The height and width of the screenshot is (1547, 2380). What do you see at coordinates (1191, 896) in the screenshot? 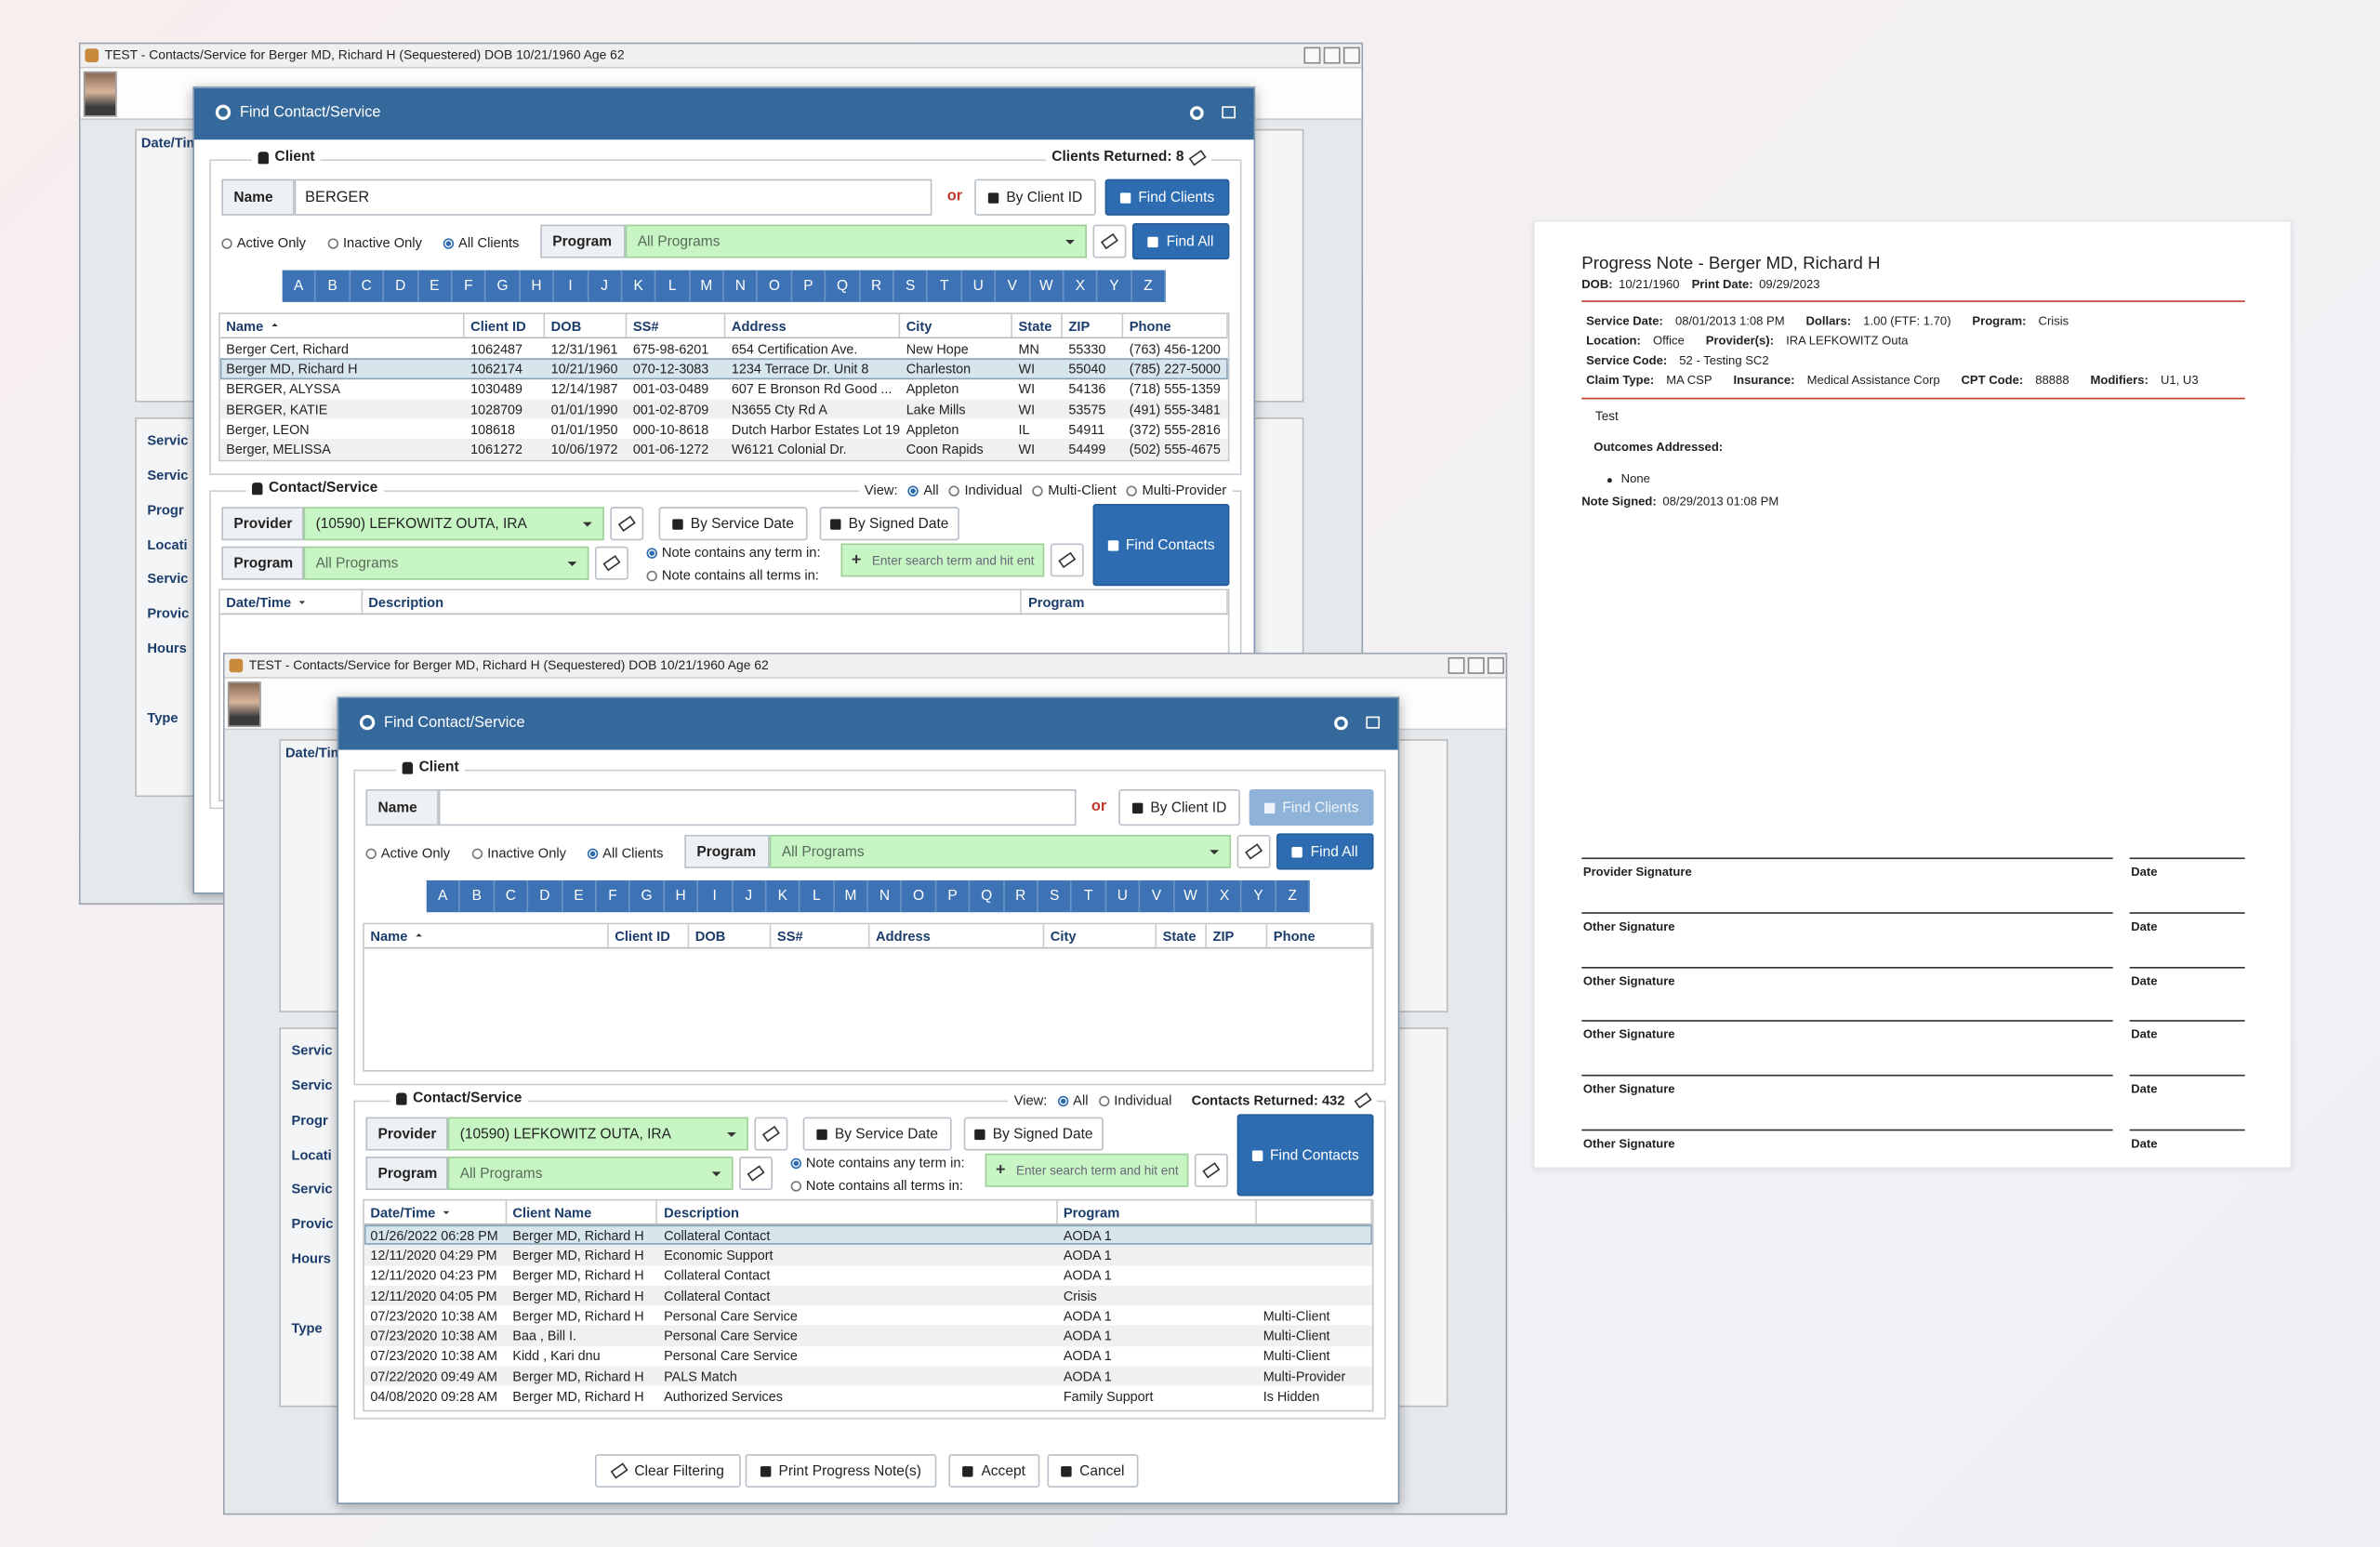
I see `letter-button: W` at bounding box center [1191, 896].